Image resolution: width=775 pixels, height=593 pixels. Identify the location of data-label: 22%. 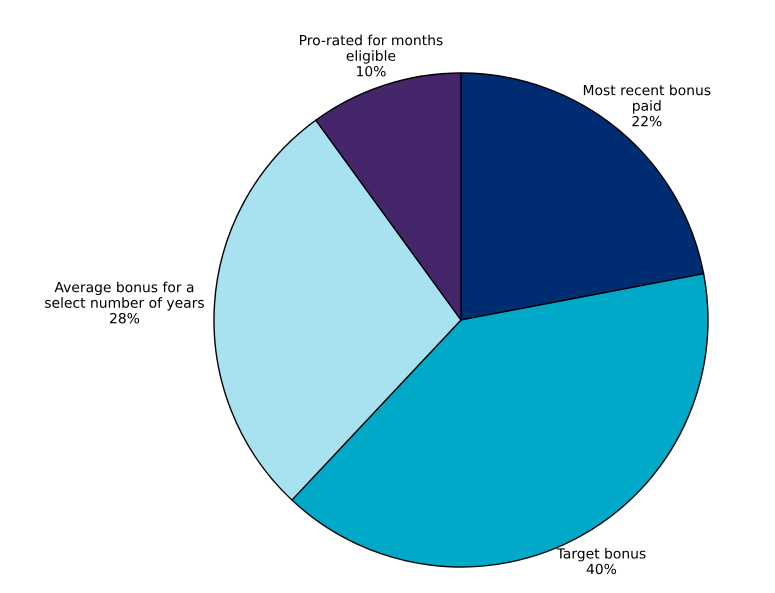
(647, 121).